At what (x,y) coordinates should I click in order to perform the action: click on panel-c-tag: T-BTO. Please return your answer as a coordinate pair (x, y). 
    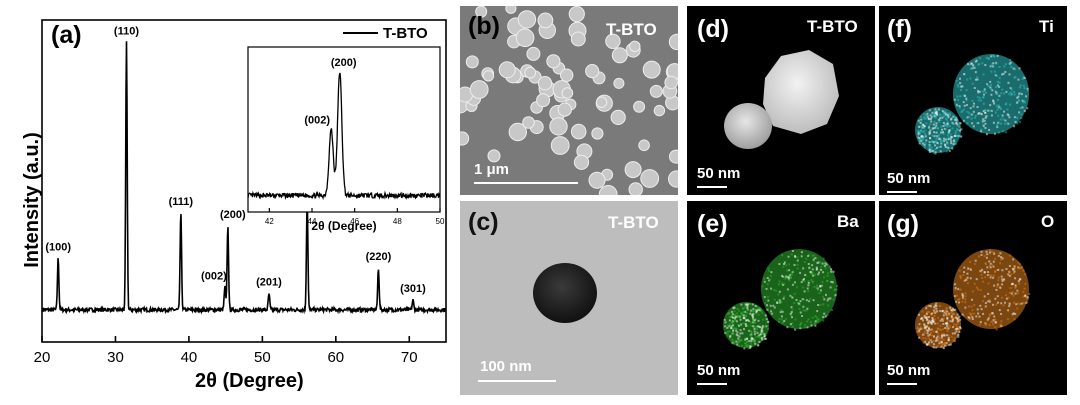
    Looking at the image, I should click on (633, 222).